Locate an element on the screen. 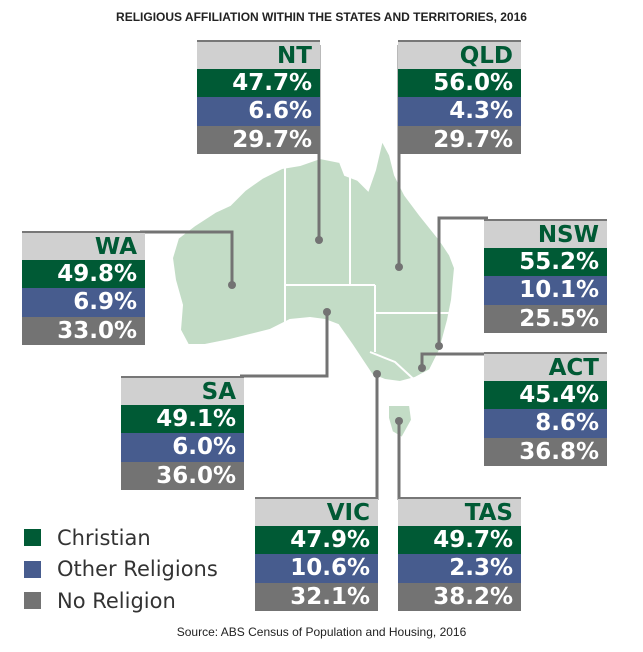 Image resolution: width=643 pixels, height=652 pixels. other-religions-value: 2.3% is located at coordinates (459, 568).